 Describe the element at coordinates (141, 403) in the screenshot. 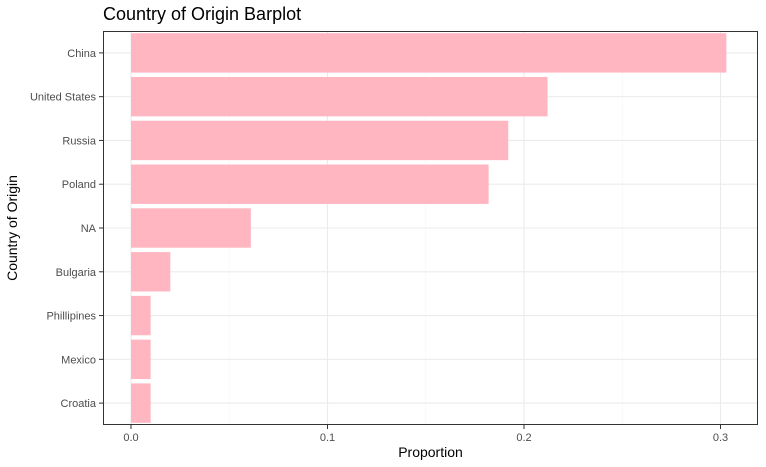

I see `bar-croatia` at that location.